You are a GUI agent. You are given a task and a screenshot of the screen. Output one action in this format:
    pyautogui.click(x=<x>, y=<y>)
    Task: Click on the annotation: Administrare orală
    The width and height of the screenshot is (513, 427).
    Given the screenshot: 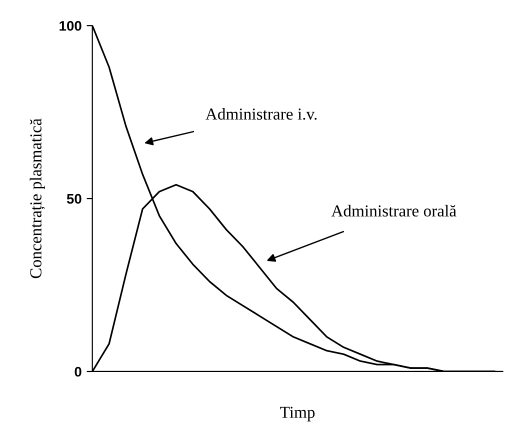 What is the action you would take?
    pyautogui.click(x=393, y=210)
    